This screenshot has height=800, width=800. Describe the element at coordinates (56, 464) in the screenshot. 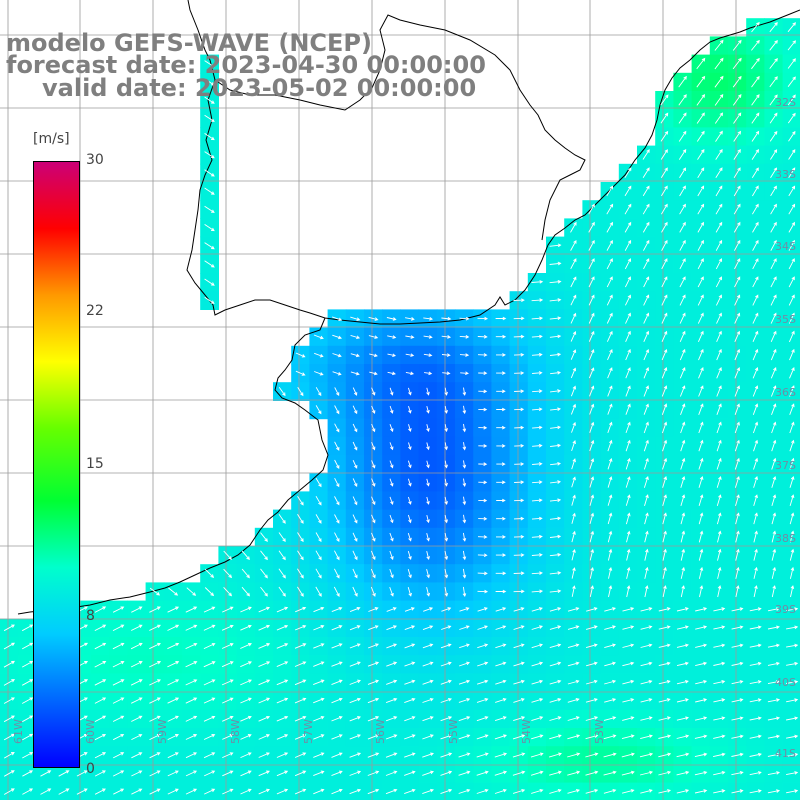

I see `colorbar` at that location.